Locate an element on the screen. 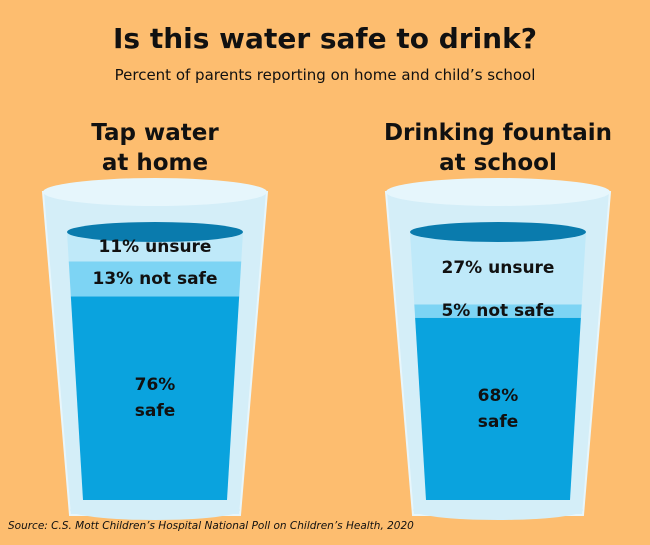  category-label: Drinking fountain at school is located at coordinates (498, 148).